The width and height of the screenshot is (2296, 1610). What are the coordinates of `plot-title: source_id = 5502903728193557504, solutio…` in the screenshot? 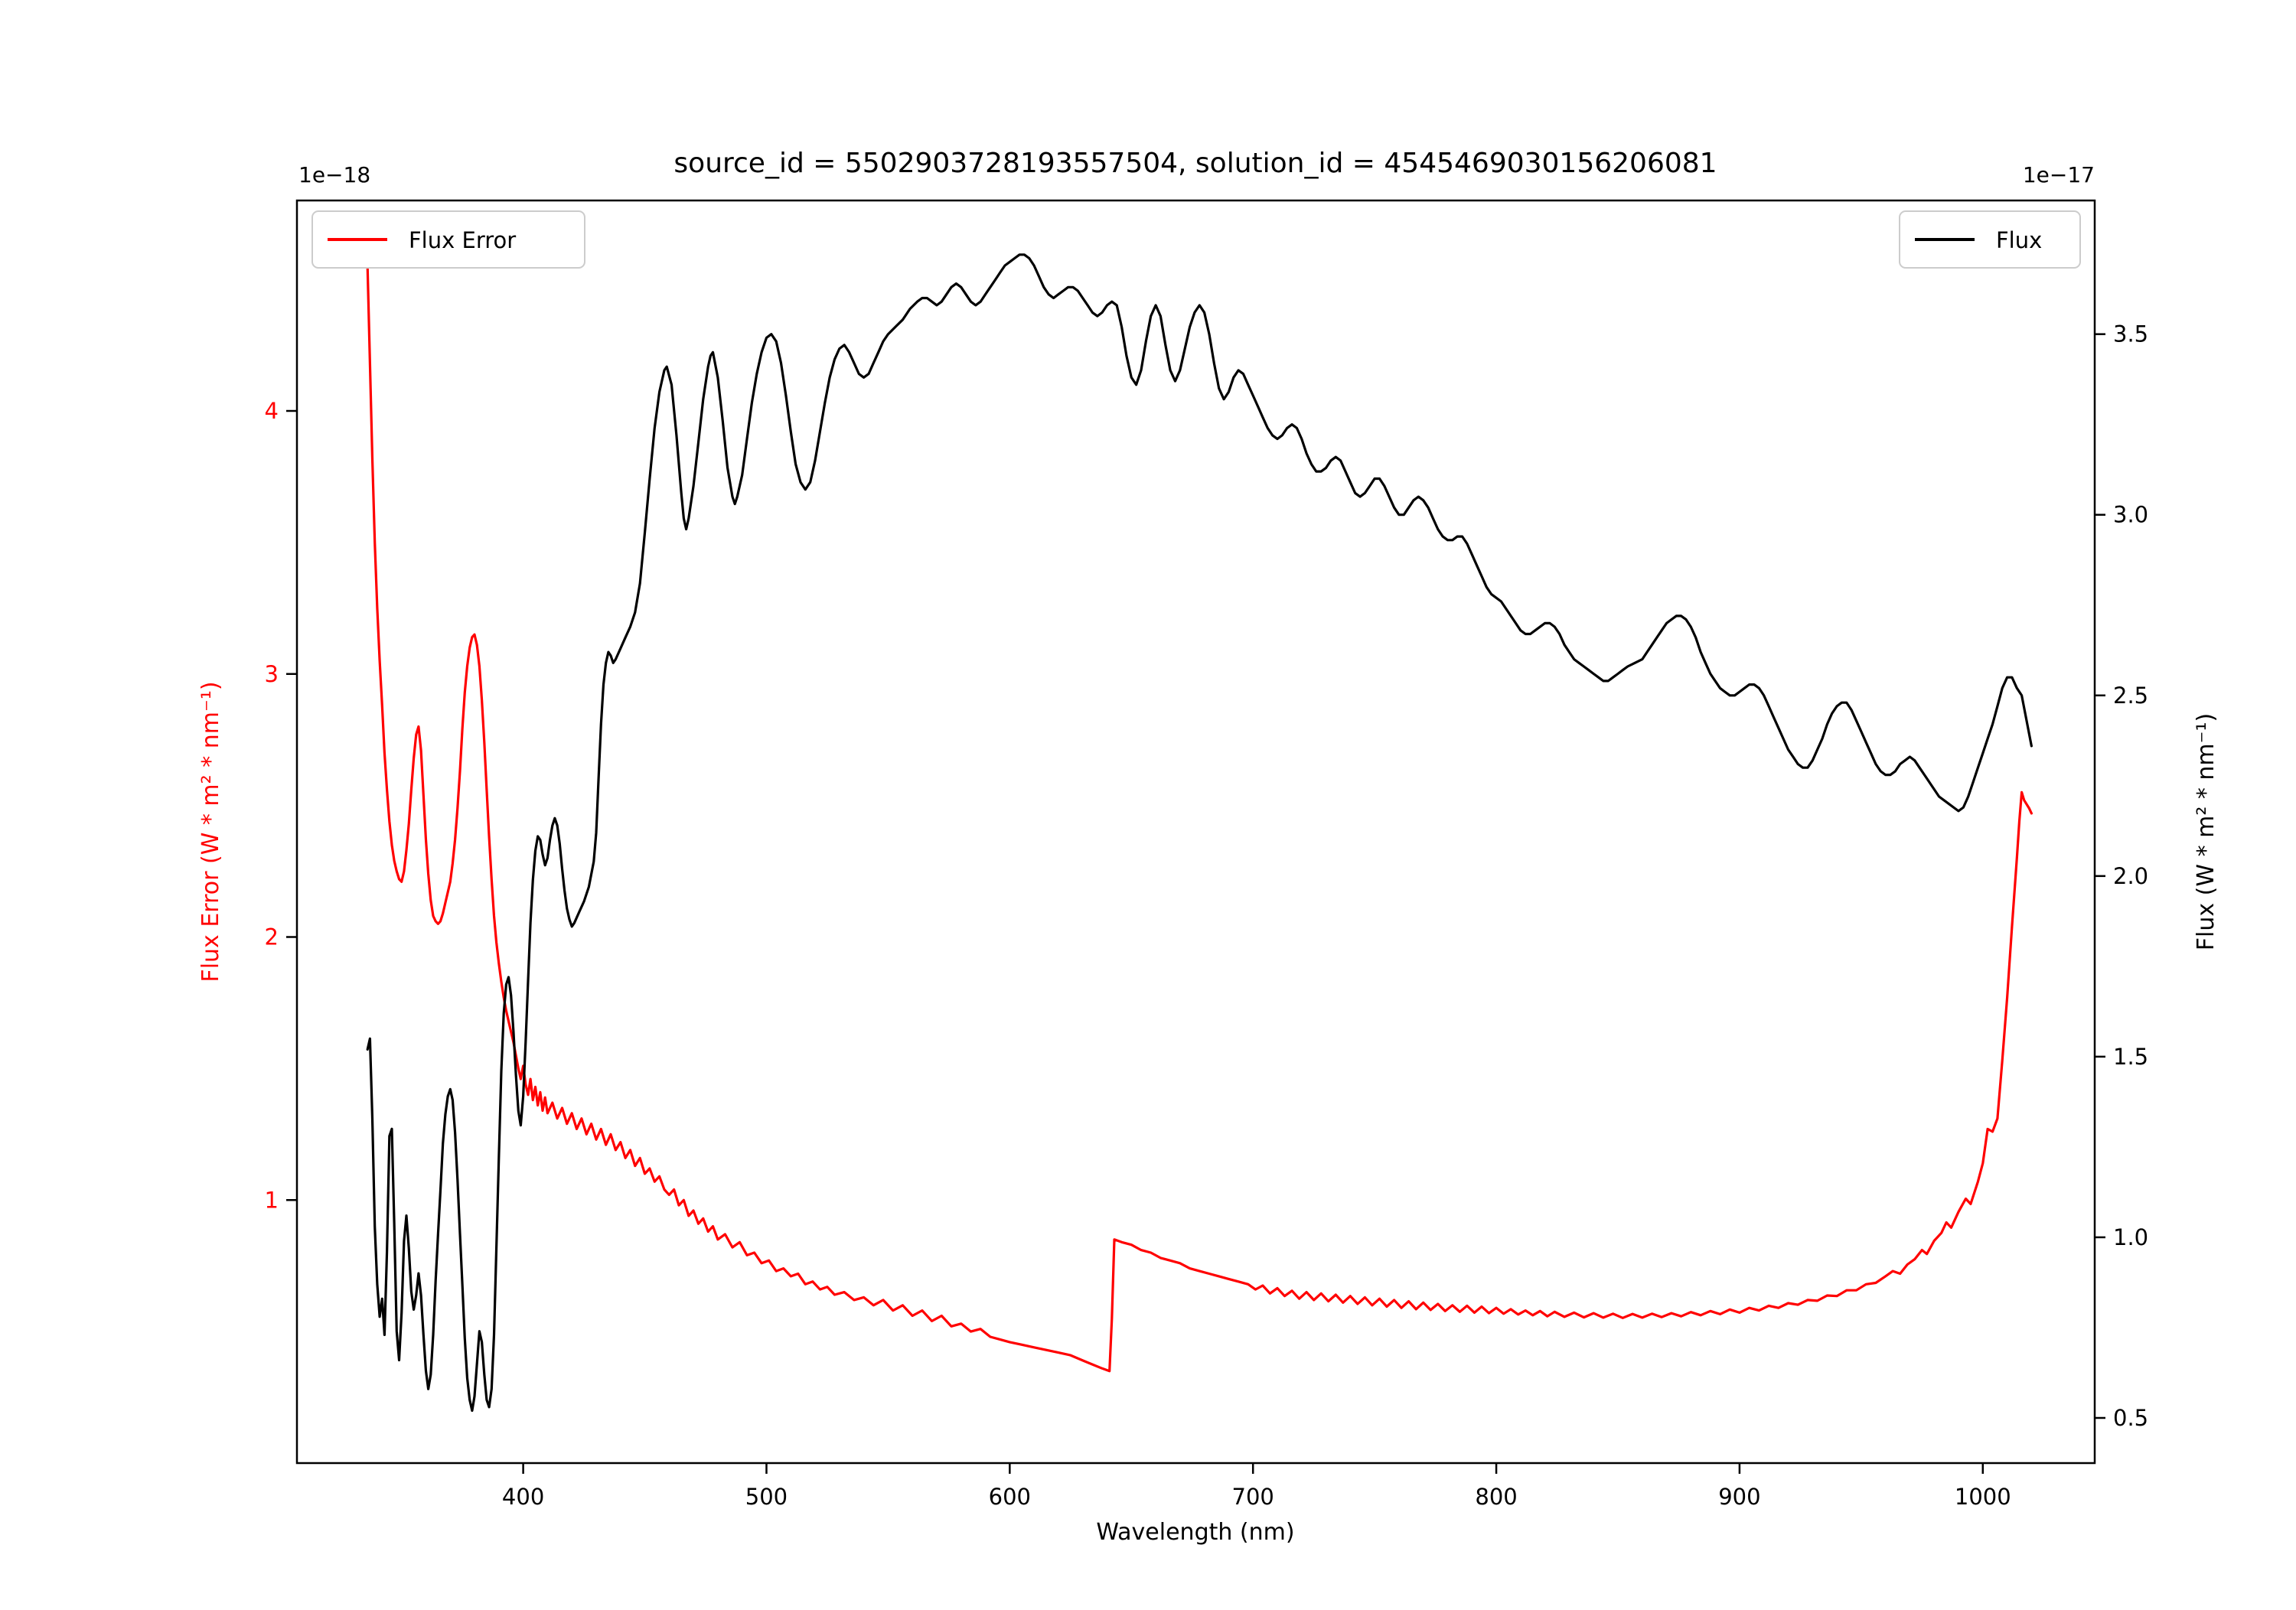 It's located at (1195, 163).